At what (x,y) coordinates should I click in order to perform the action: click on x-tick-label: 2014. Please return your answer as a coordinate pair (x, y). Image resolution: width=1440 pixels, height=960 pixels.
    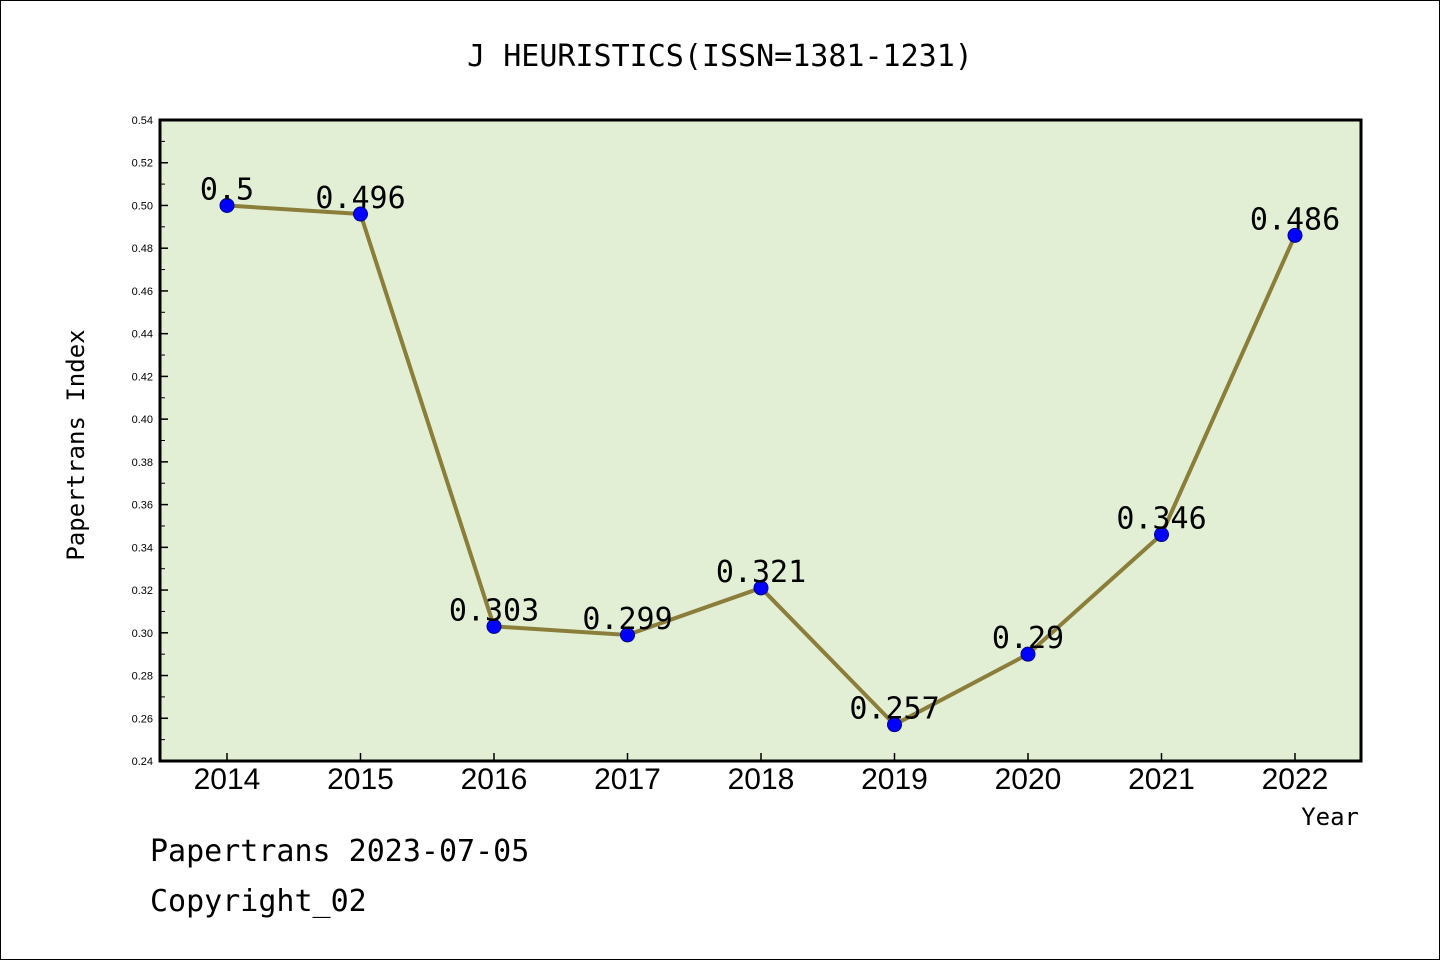
    Looking at the image, I should click on (227, 779).